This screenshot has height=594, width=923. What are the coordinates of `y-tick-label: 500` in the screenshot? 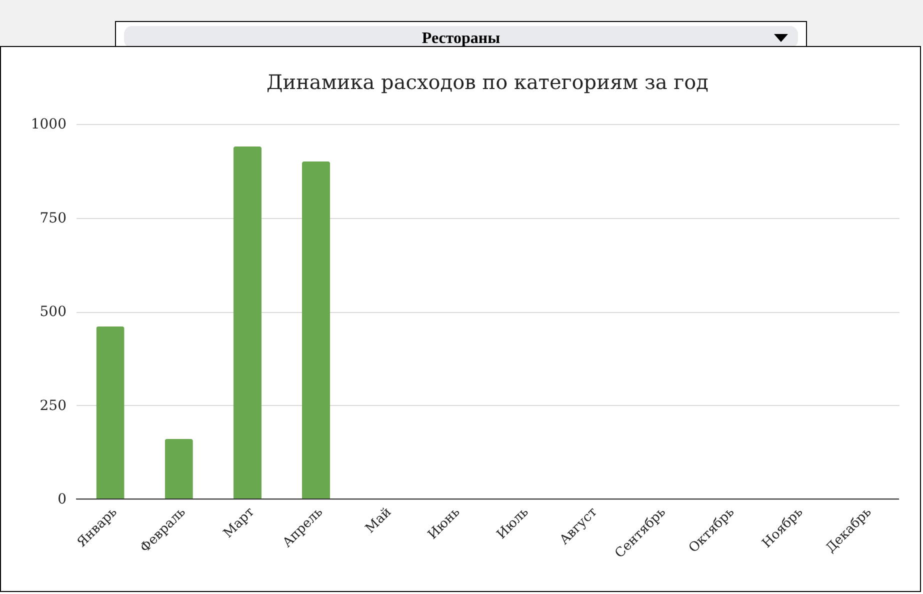 It's located at (53, 312).